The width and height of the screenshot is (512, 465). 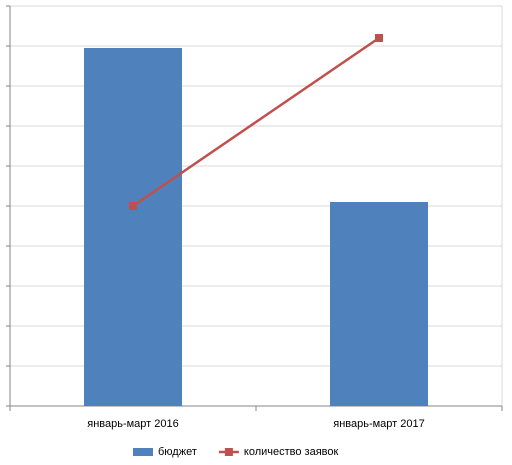 I want to click on x-tick-label: январь-март 2017, so click(x=379, y=424).